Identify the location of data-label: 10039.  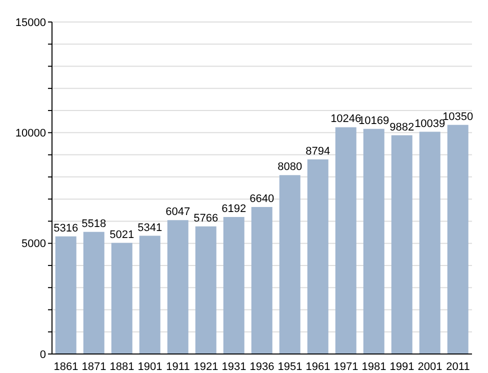
(430, 124).